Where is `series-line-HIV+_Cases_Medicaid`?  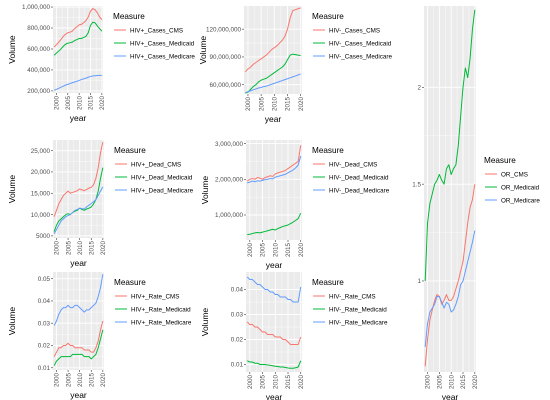
series-line-HIV+_Cases_Medicaid is located at coordinates (78, 38).